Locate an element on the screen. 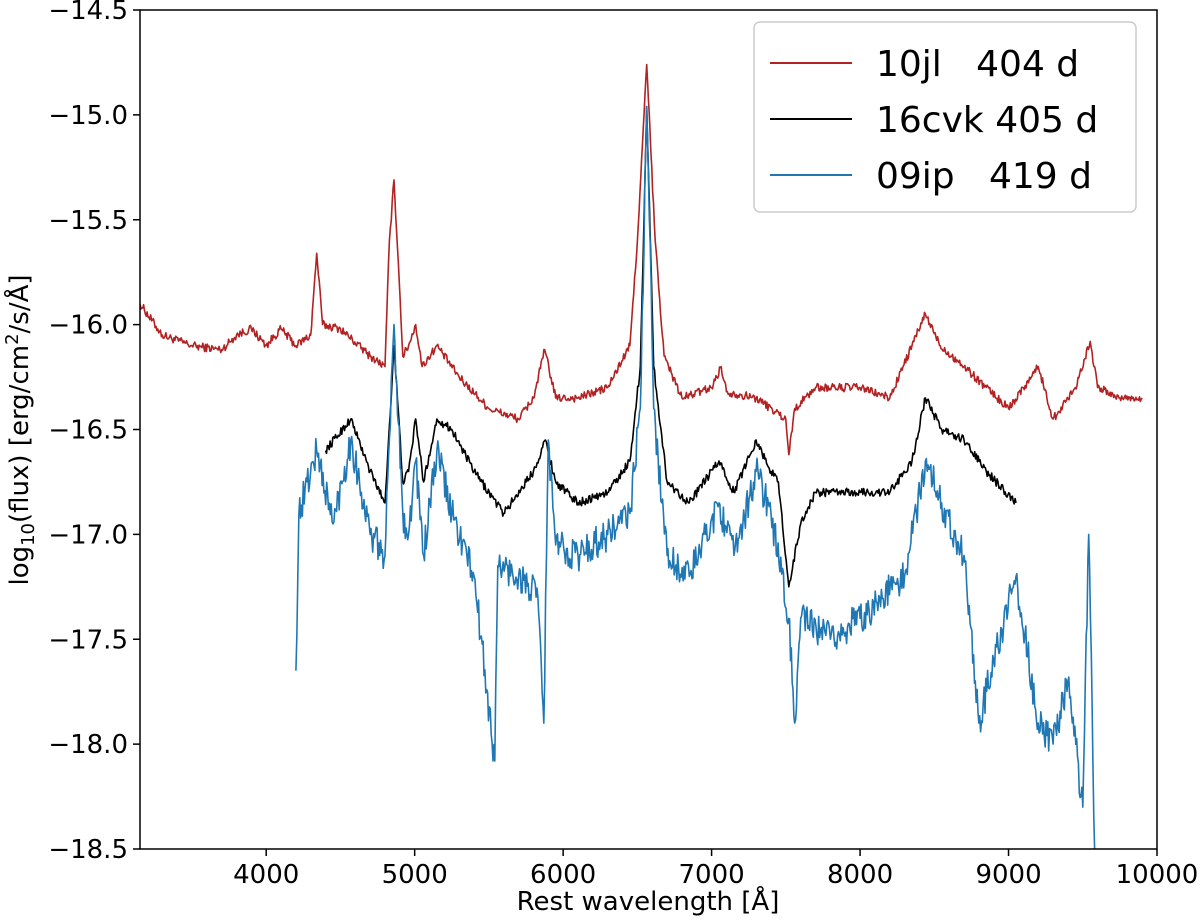 This screenshot has height=921, width=1200. y-tick-label: −16.0 is located at coordinates (88, 326).